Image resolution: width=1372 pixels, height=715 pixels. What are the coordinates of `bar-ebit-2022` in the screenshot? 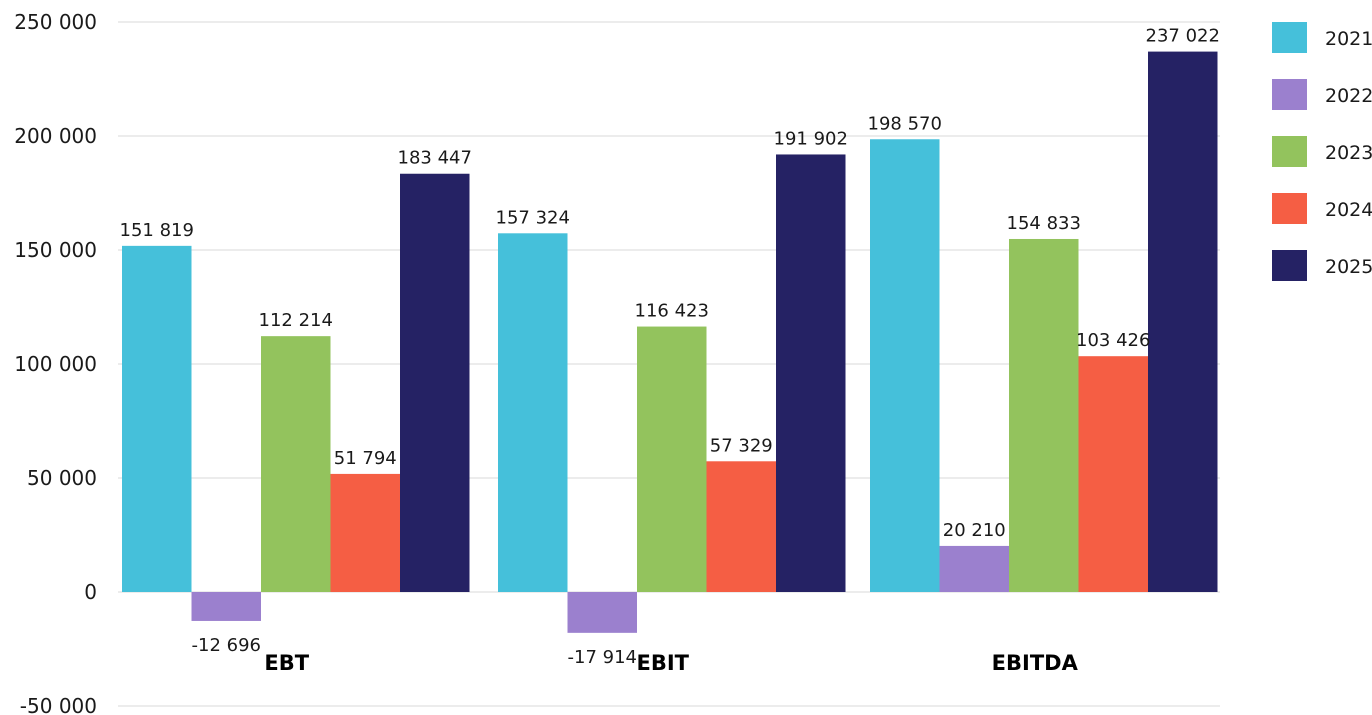 It's located at (602, 612).